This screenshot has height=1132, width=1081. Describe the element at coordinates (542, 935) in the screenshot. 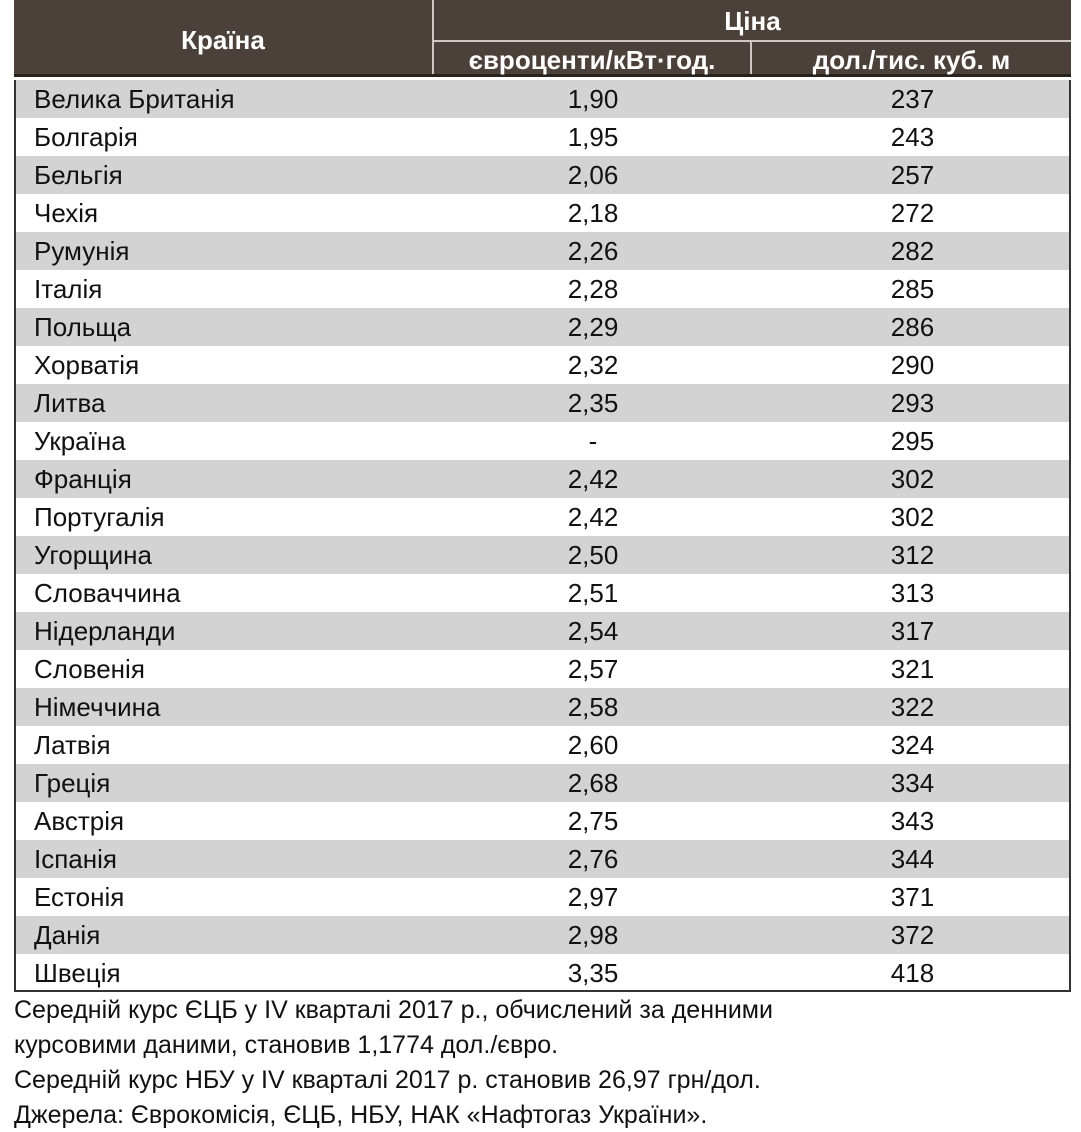

I see `table-row: Данія 2,98 372` at that location.